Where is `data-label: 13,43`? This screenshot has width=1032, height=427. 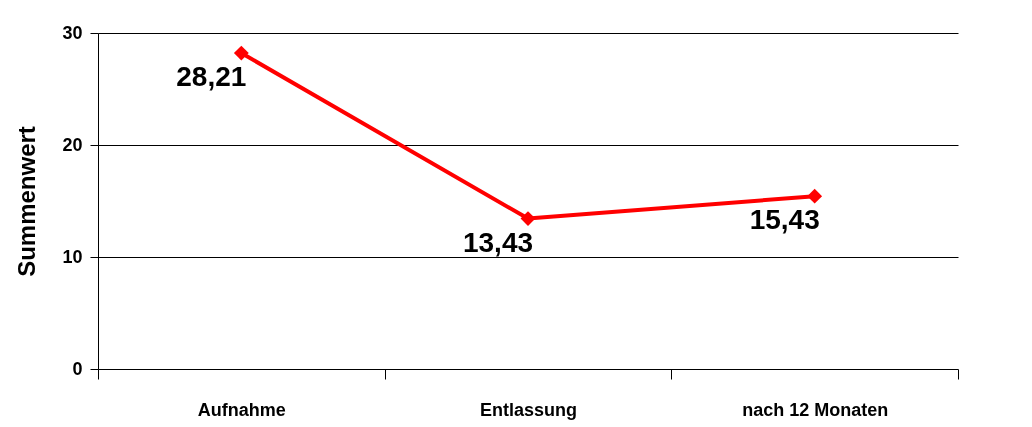 data-label: 13,43 is located at coordinates (498, 242).